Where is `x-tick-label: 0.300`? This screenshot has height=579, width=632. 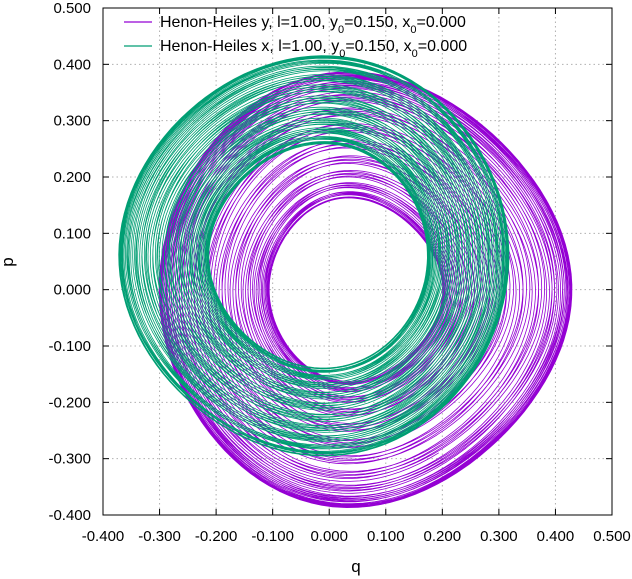 x-tick-label: 0.300 is located at coordinates (499, 536).